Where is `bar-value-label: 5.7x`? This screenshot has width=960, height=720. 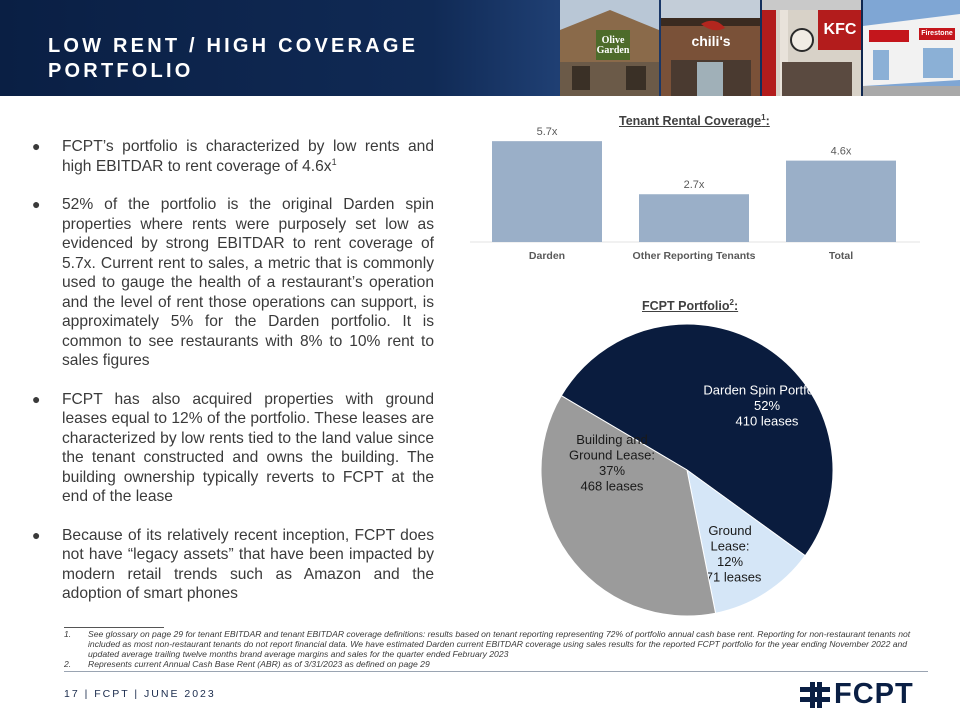
bar-value-label: 5.7x is located at coordinates (547, 132).